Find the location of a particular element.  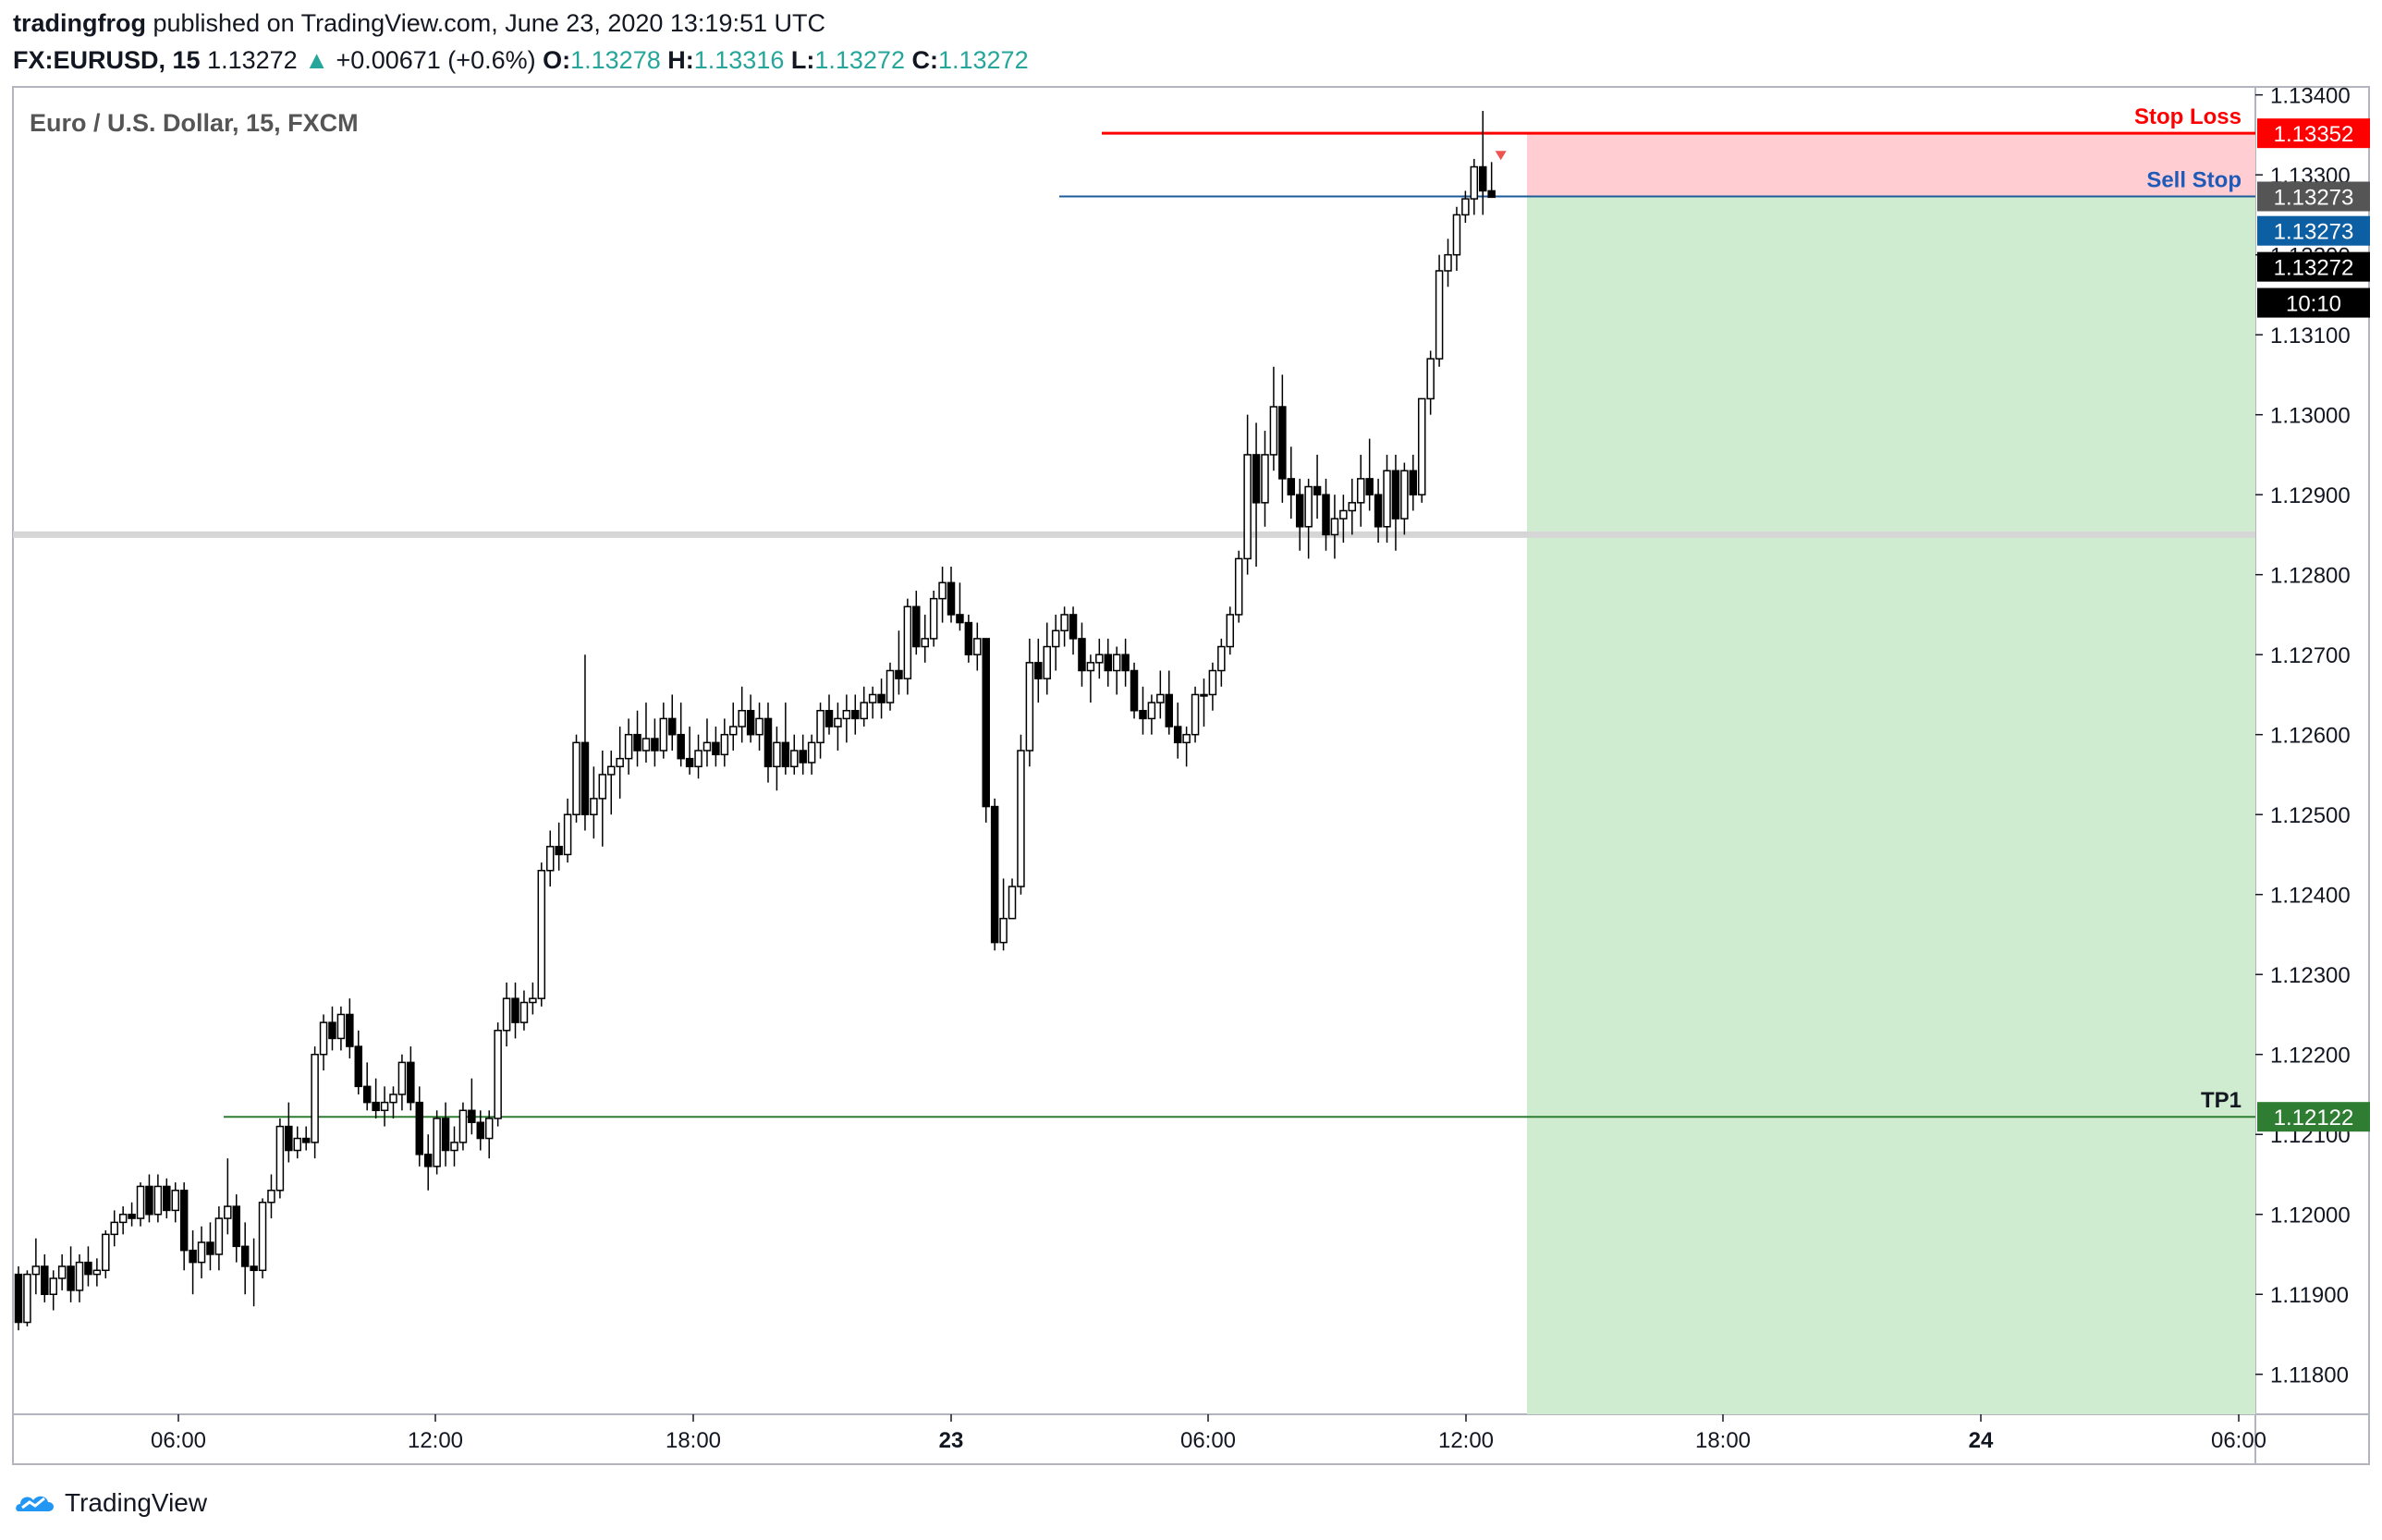

y-tick-label: 1.12300 is located at coordinates (2310, 975).